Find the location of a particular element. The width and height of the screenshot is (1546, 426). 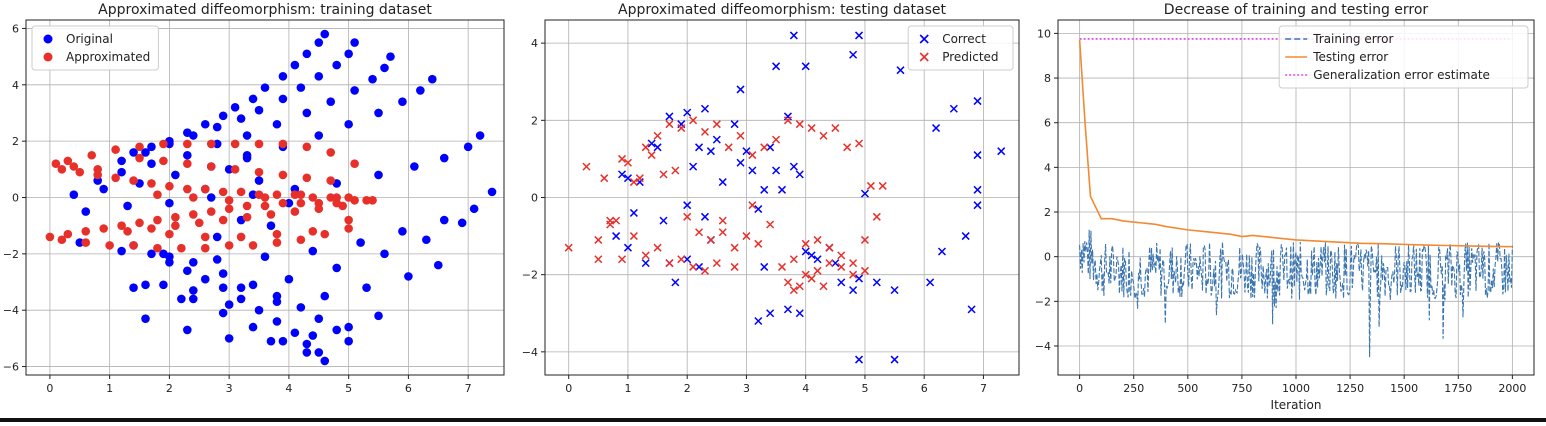

legend: Correct Predicted is located at coordinates (960, 48).